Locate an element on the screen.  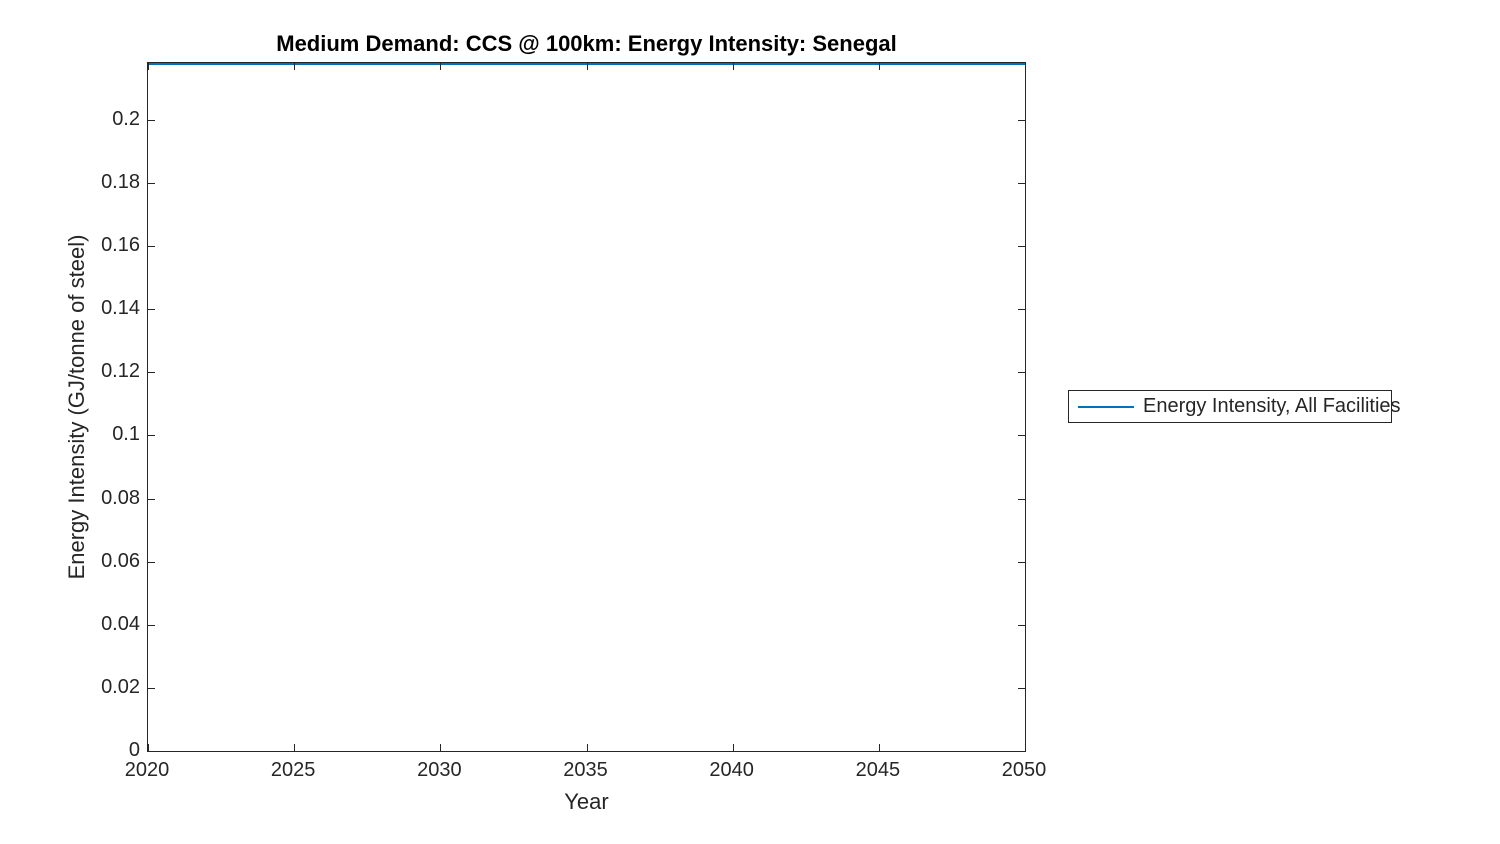
y-tick-label: 0.16 is located at coordinates (120, 245).